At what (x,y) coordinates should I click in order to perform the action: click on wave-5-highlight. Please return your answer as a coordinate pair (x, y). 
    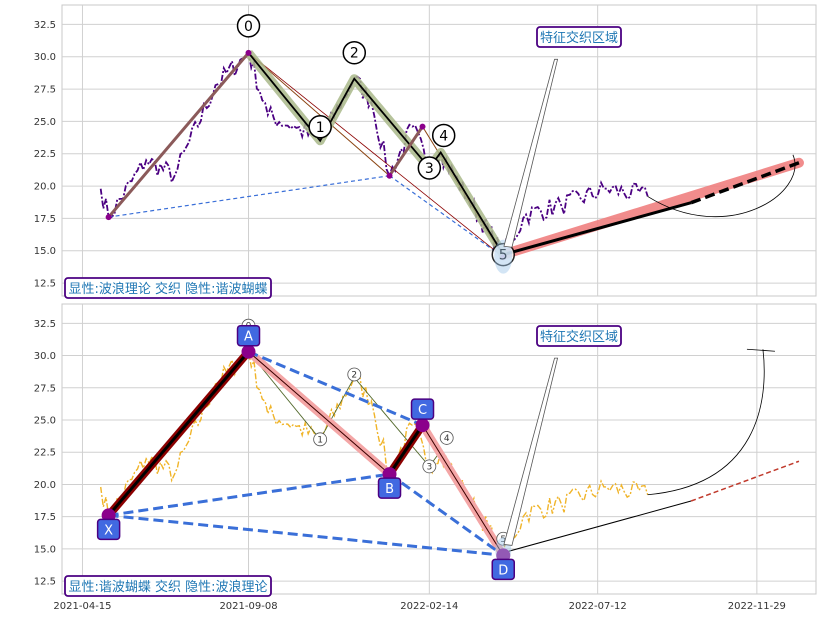
    Looking at the image, I should click on (503, 256).